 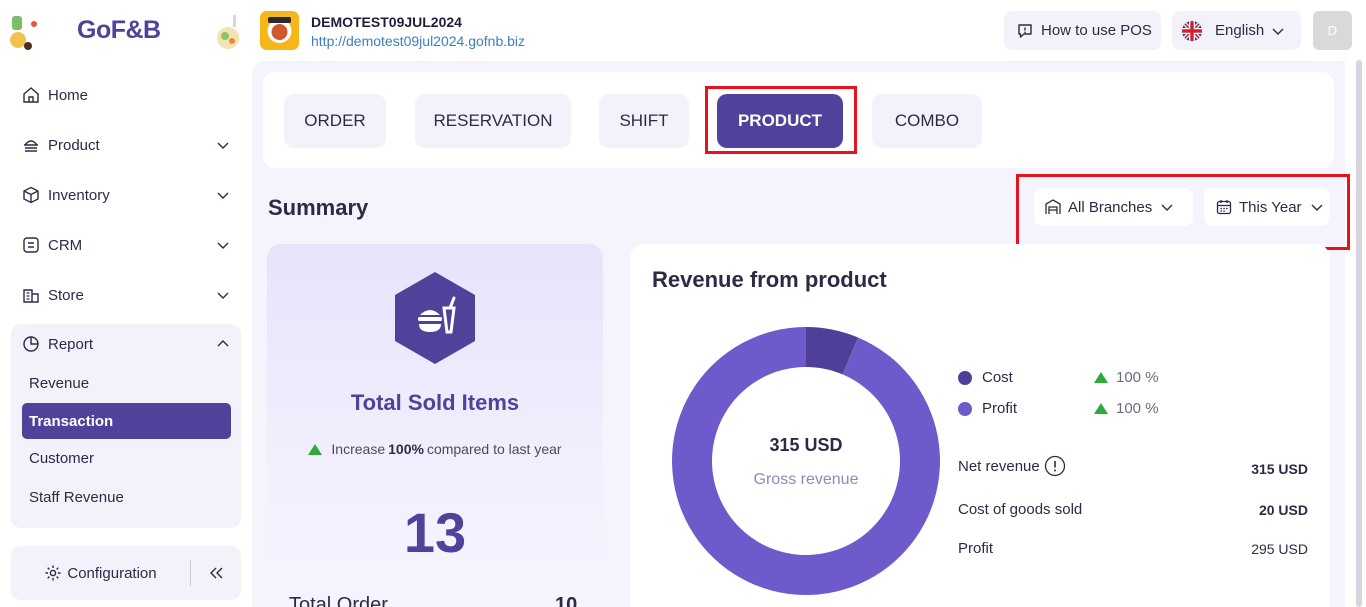 What do you see at coordinates (1058, 377) in the screenshot?
I see `legend-item-cost: Cost 100 %` at bounding box center [1058, 377].